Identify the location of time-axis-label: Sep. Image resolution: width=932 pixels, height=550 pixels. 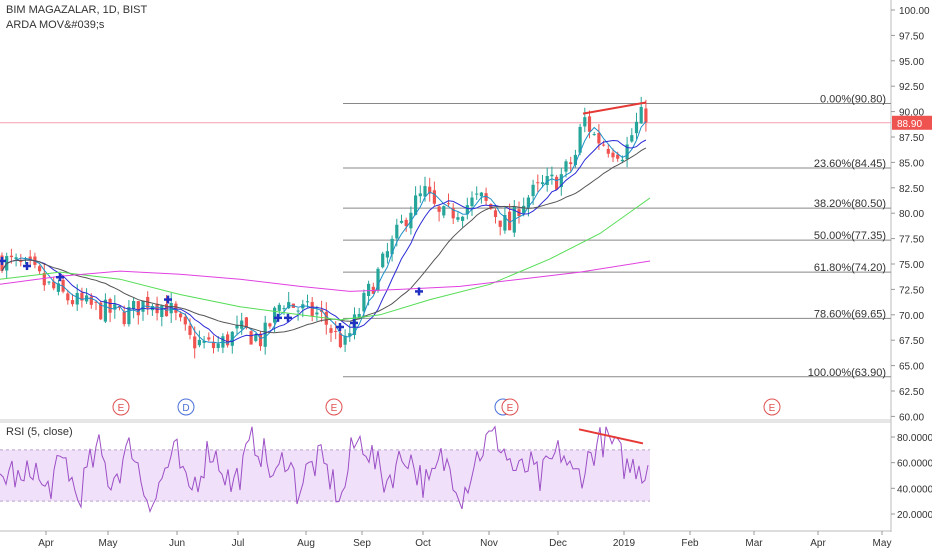
(362, 543).